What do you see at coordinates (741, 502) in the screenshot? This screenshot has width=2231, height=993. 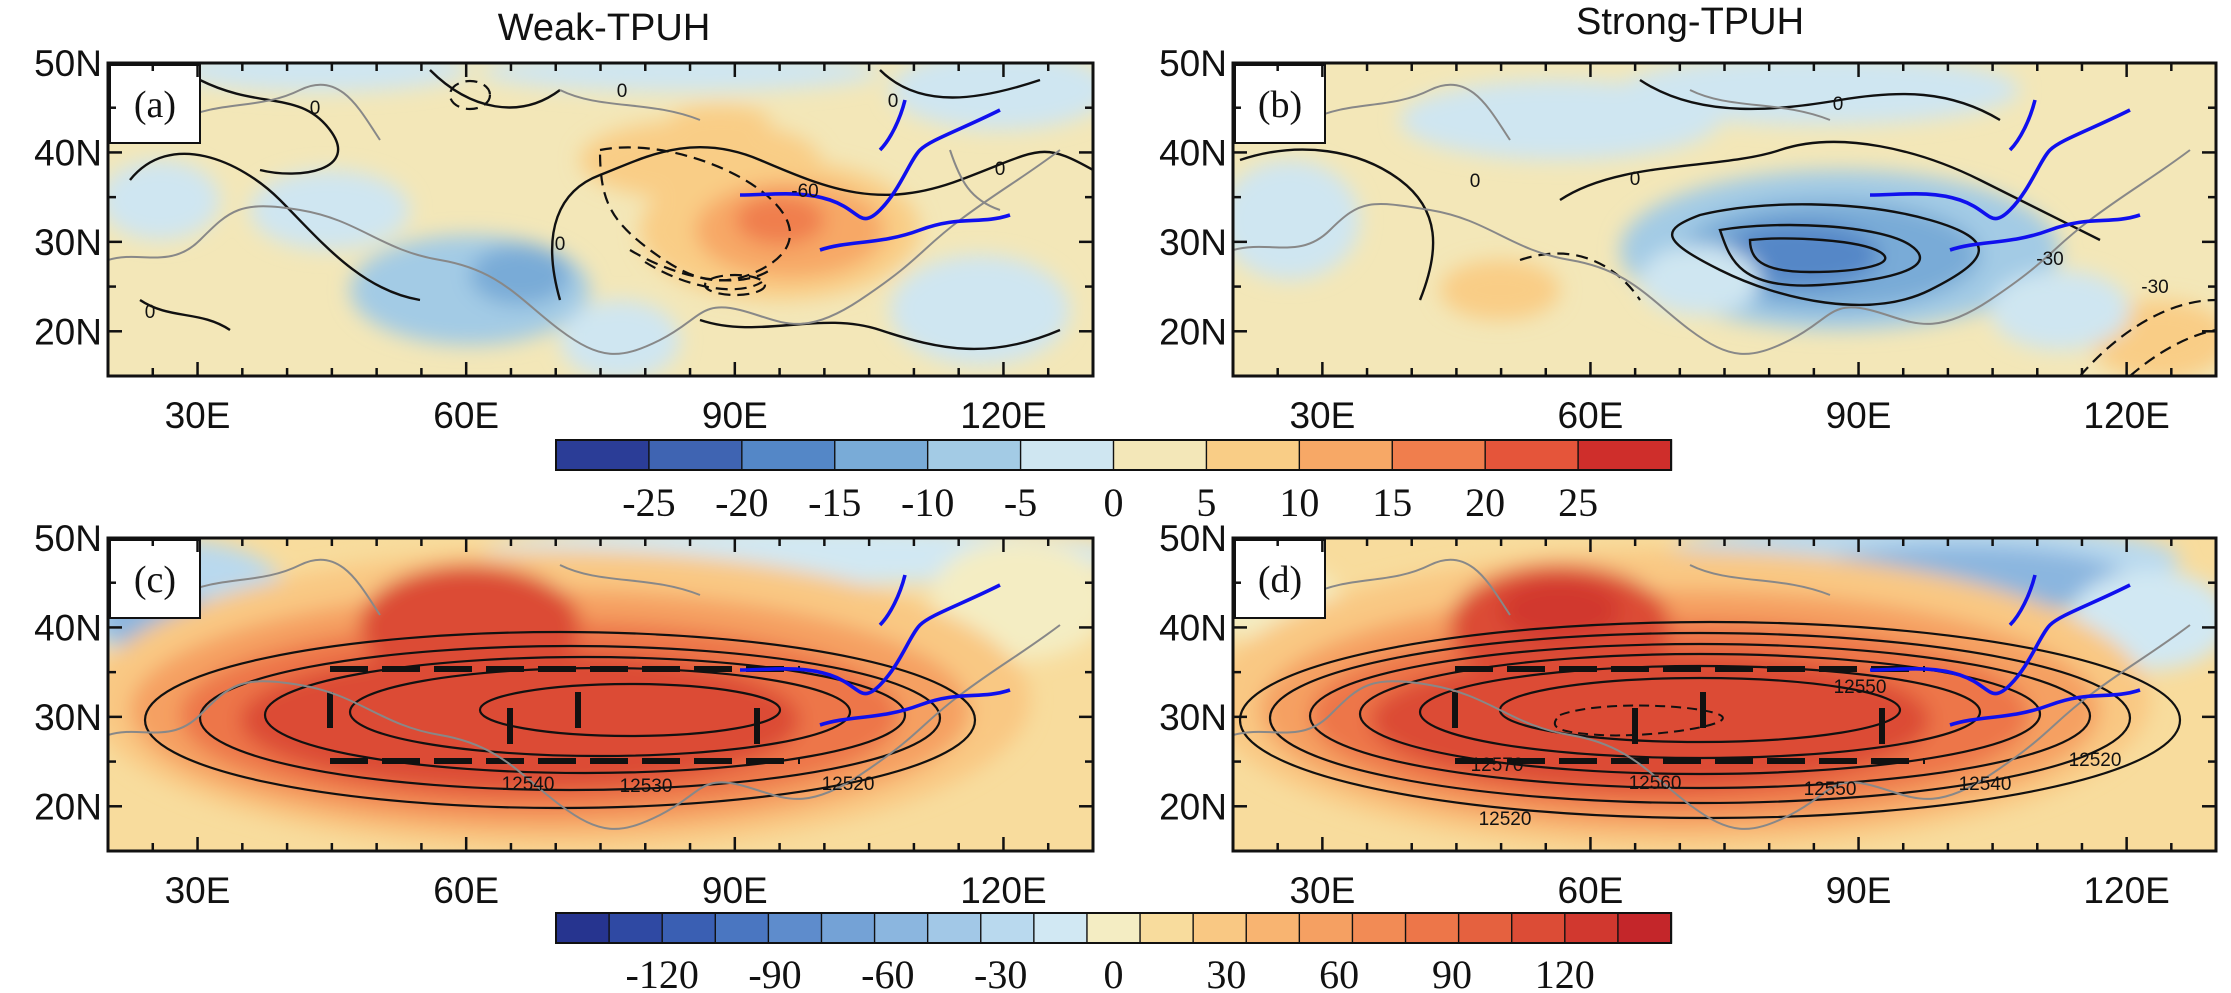 I see `colorbar-label: -20` at bounding box center [741, 502].